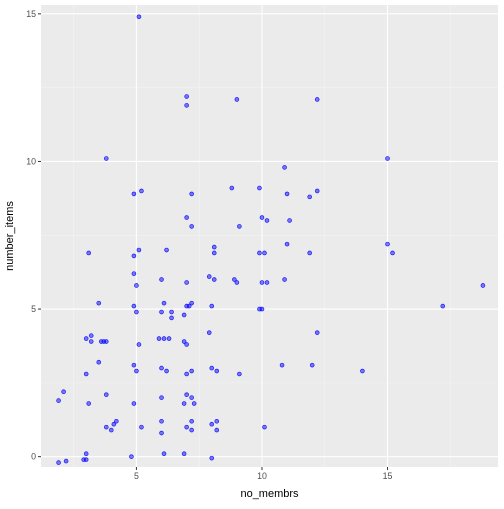  Describe the element at coordinates (33, 309) in the screenshot. I see `y-tick-label: 5` at that location.